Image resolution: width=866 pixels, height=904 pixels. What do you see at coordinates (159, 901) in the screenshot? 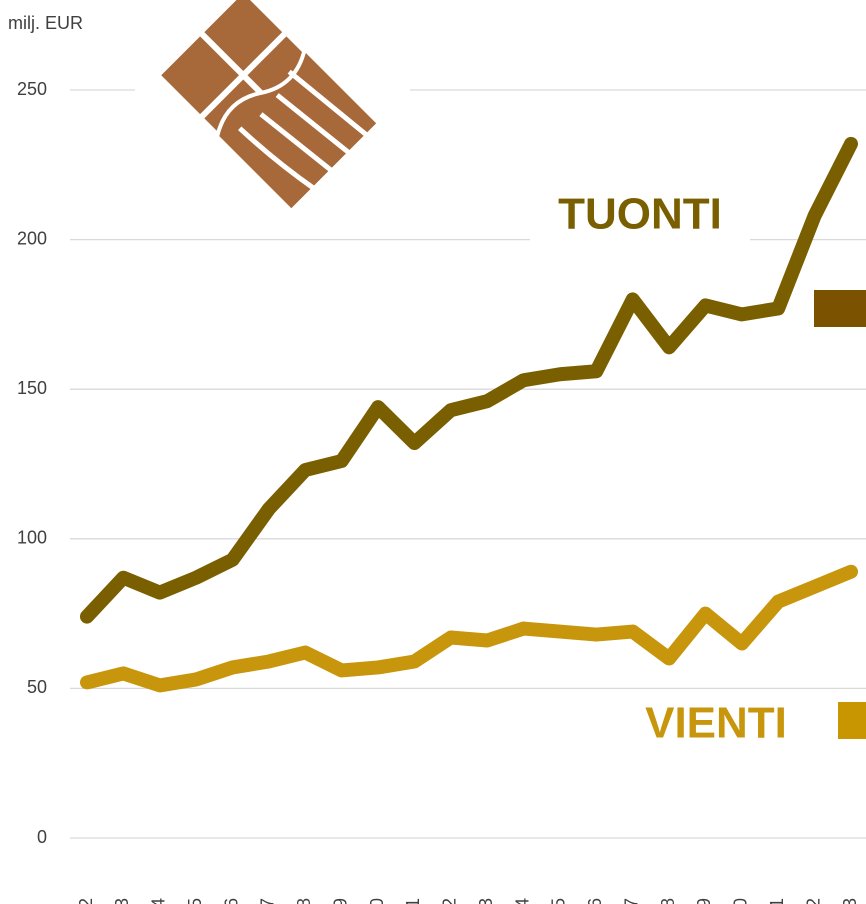
I see `x-tick-label: 2004` at bounding box center [159, 901].